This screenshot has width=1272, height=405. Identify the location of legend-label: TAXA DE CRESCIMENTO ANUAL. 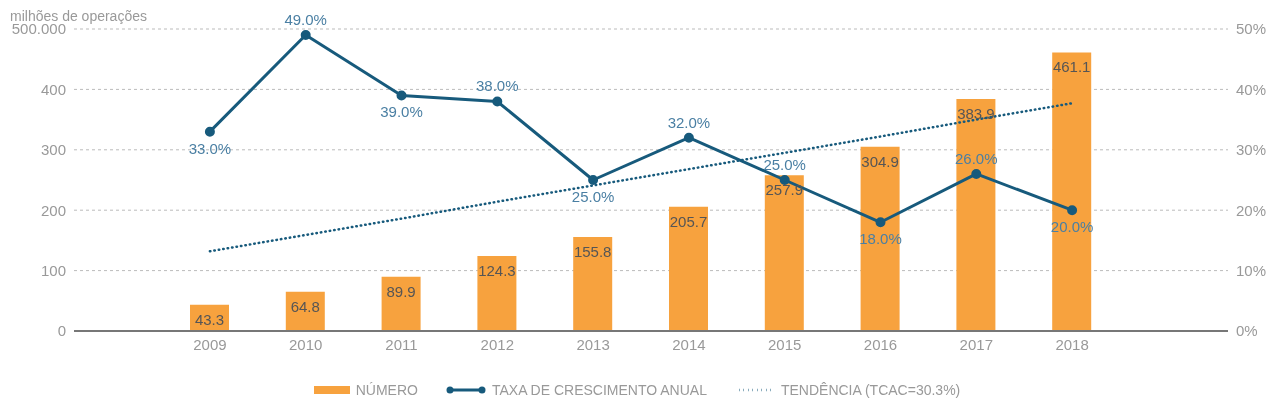
(599, 390).